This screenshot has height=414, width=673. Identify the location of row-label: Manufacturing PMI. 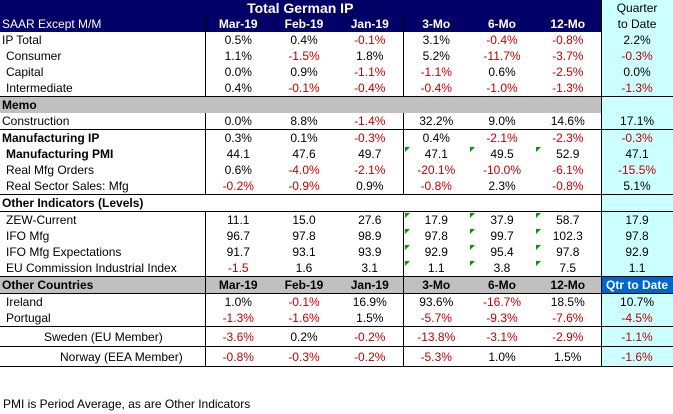
(60, 154).